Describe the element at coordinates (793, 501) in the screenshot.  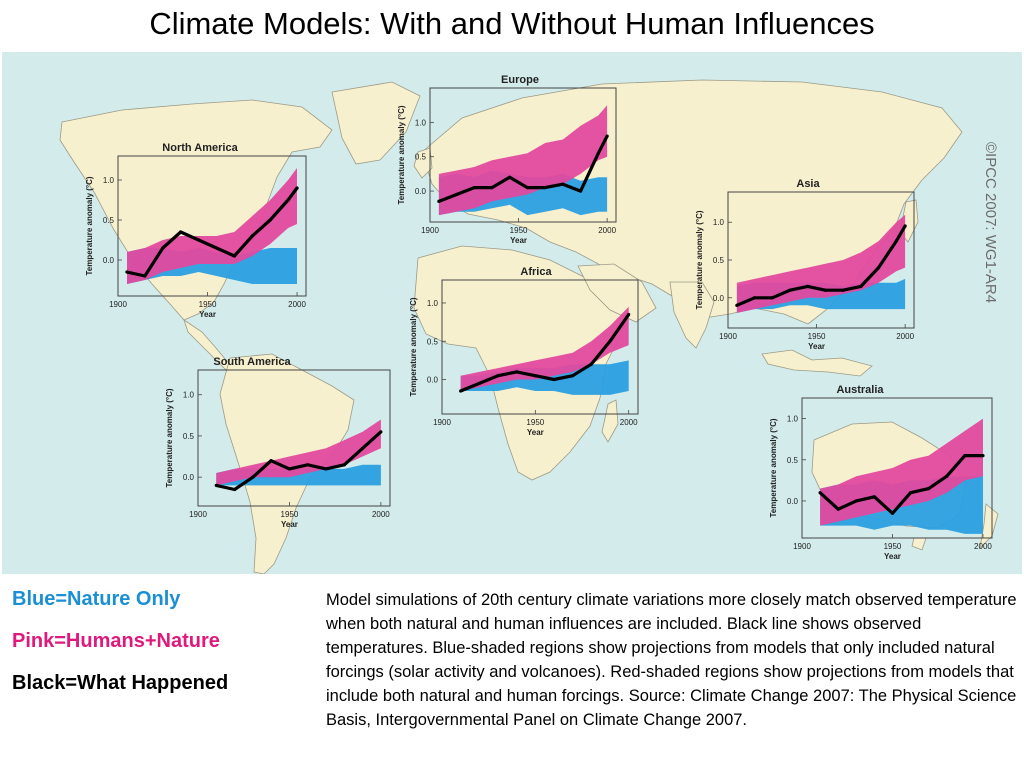
I see `australia-y-tick-label: 0.0` at that location.